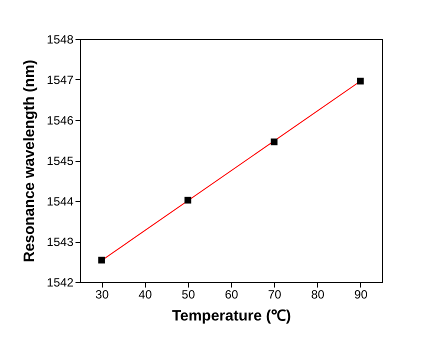 The height and width of the screenshot is (340, 445). Describe the element at coordinates (102, 295) in the screenshot. I see `x-tick-label: 30` at that location.